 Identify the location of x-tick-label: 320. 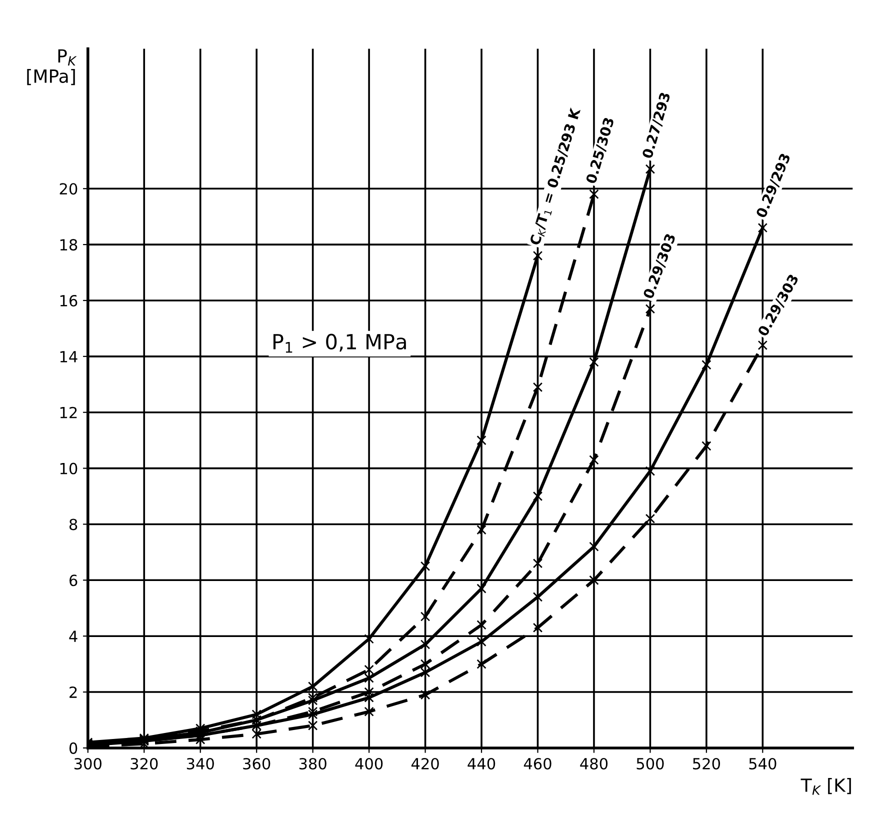
(144, 764).